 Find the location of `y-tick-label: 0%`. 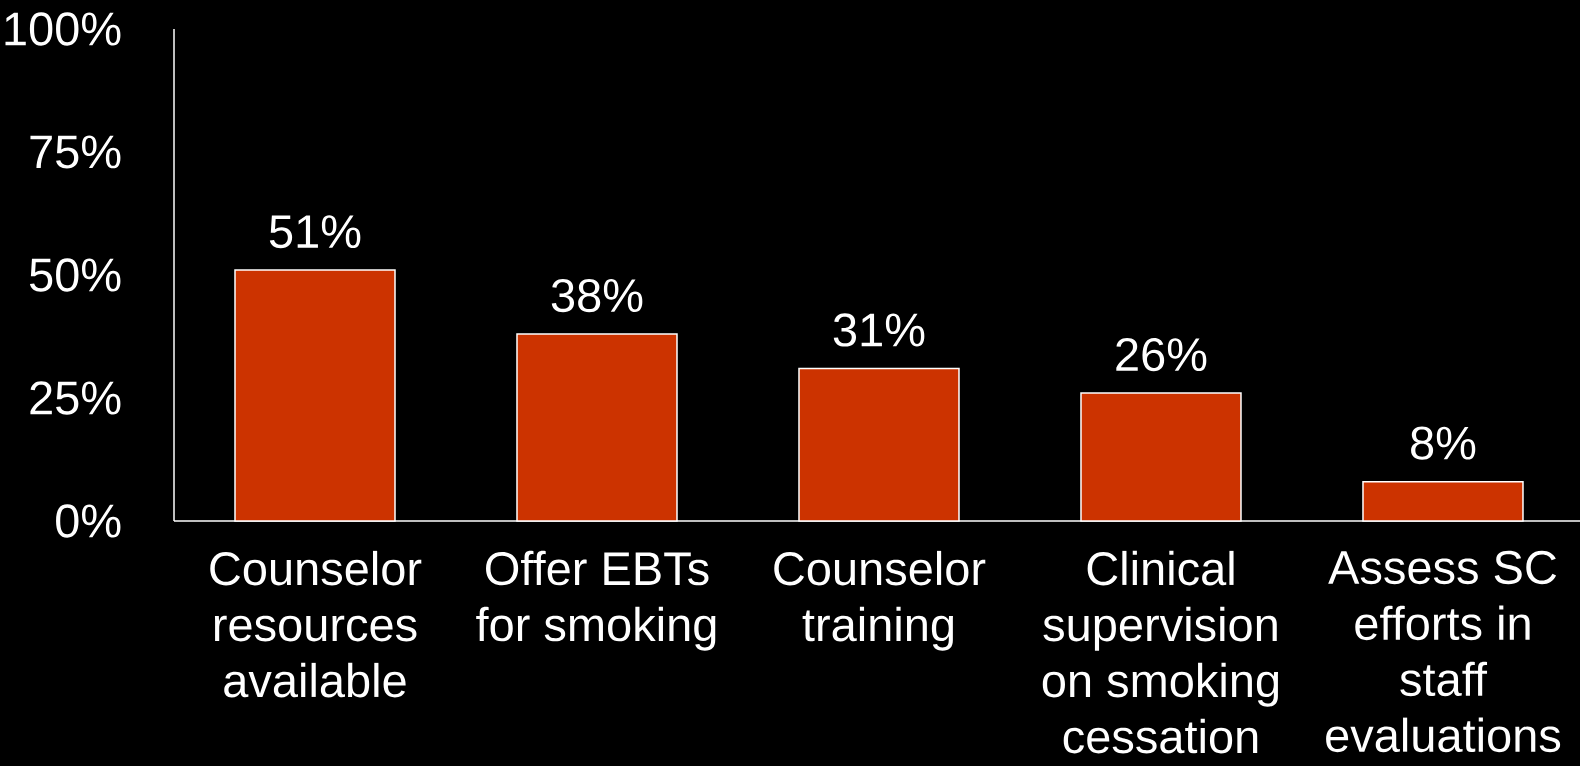

y-tick-label: 0% is located at coordinates (88, 521).